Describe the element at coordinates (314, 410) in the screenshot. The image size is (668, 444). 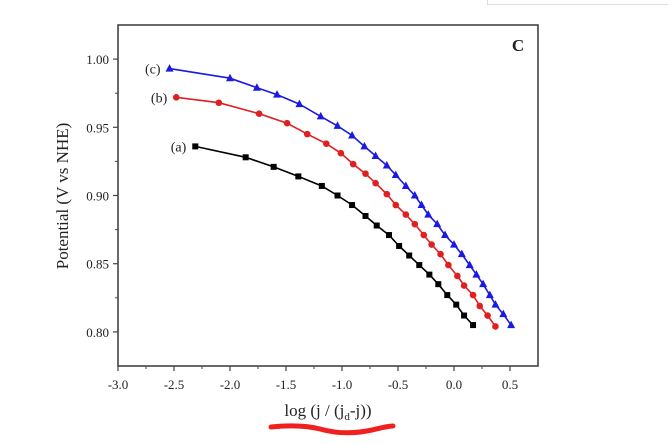
I see `x-axis-label-main: log (j / (j` at that location.